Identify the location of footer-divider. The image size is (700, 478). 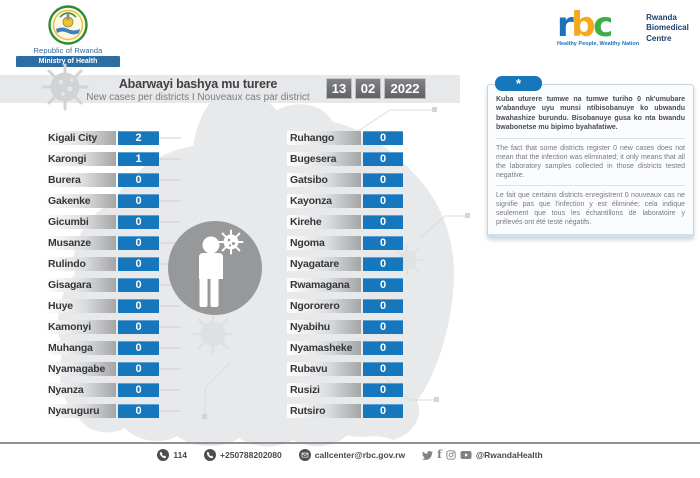
(350, 443).